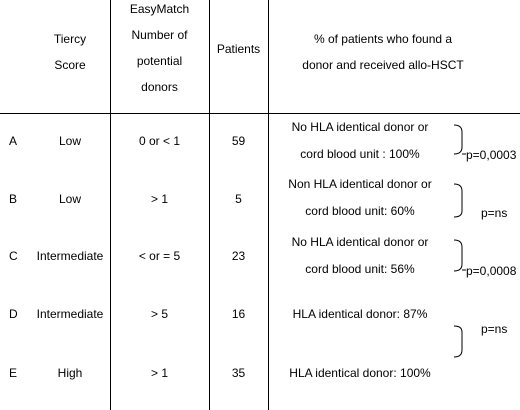  Describe the element at coordinates (13, 256) in the screenshot. I see `row-c-id: C` at that location.